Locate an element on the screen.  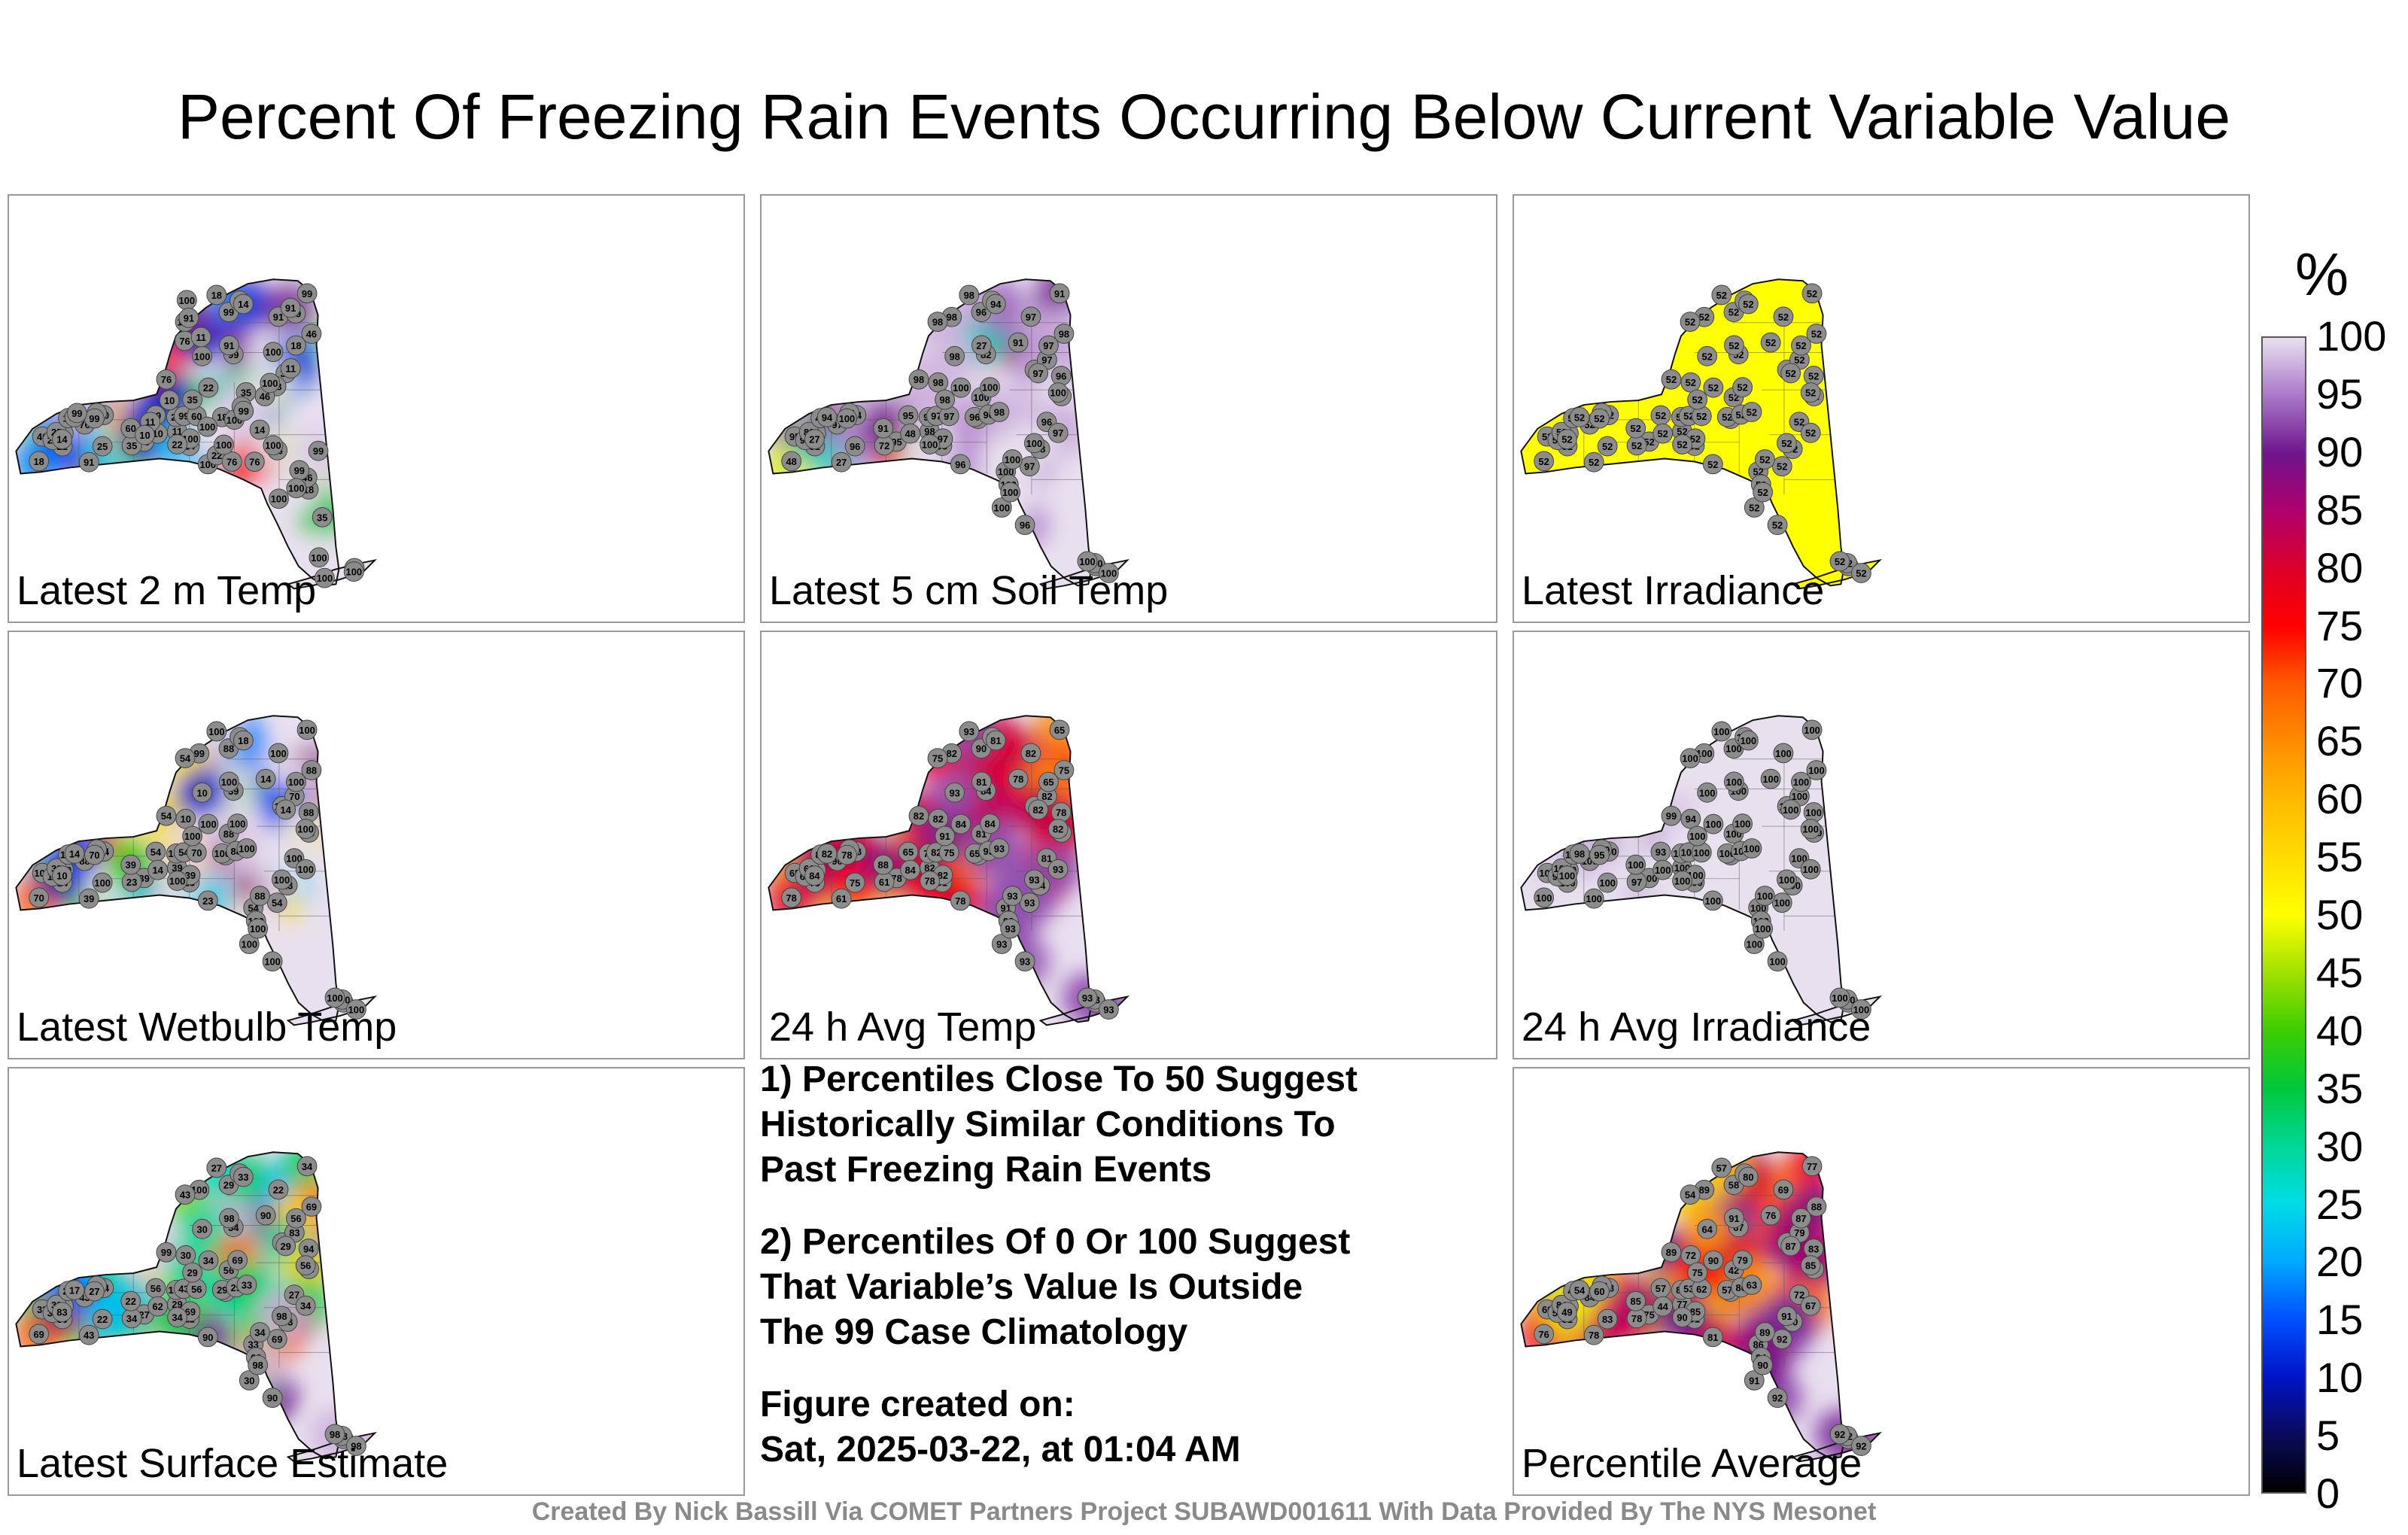
station-value: 94 is located at coordinates (309, 1248).